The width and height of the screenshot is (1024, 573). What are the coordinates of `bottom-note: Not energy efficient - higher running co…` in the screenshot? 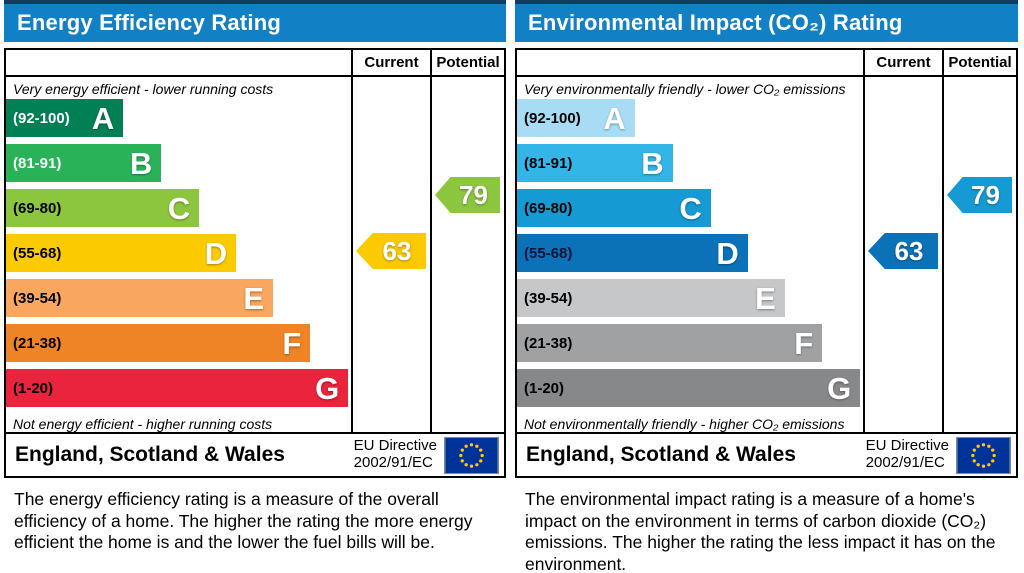 It's located at (143, 424).